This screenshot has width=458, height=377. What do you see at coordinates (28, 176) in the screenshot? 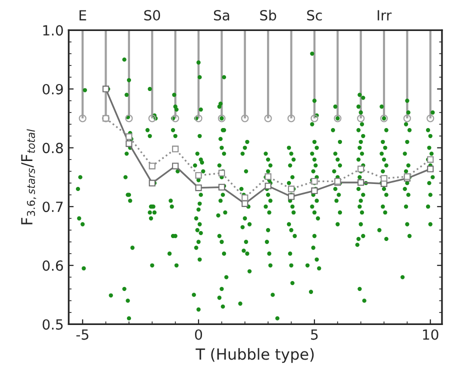
I see `y-axis-title: F$_{3.6,stars}$/F$_{total}$` at bounding box center [28, 176].